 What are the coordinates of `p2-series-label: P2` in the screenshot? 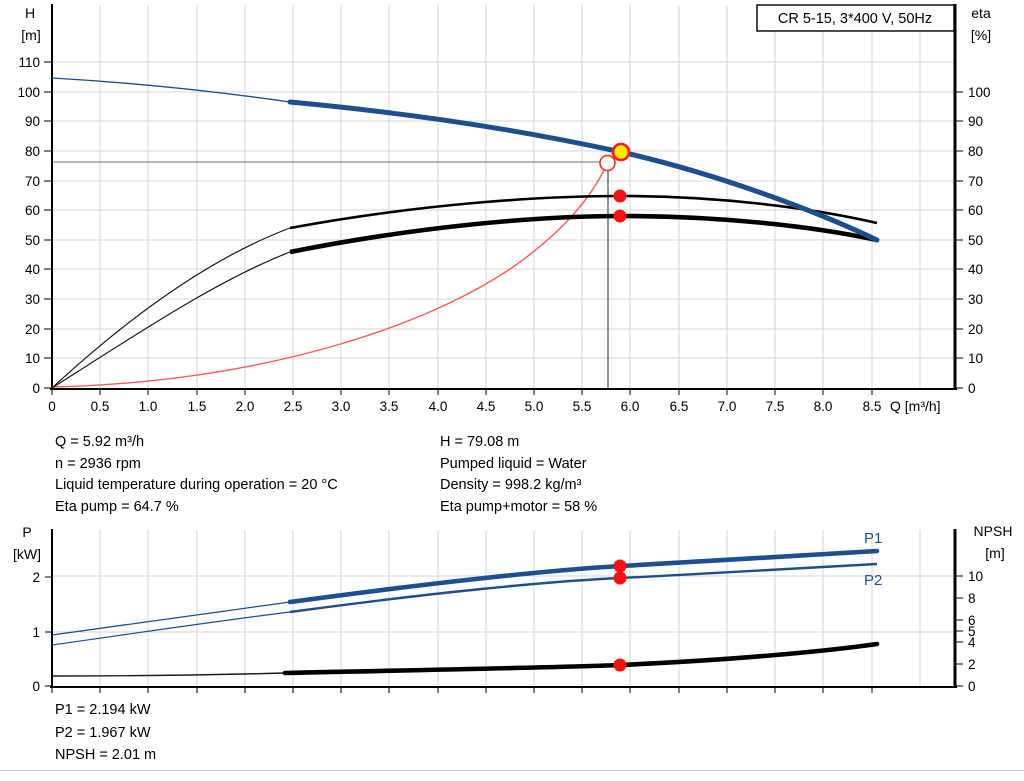 It's located at (873, 580).